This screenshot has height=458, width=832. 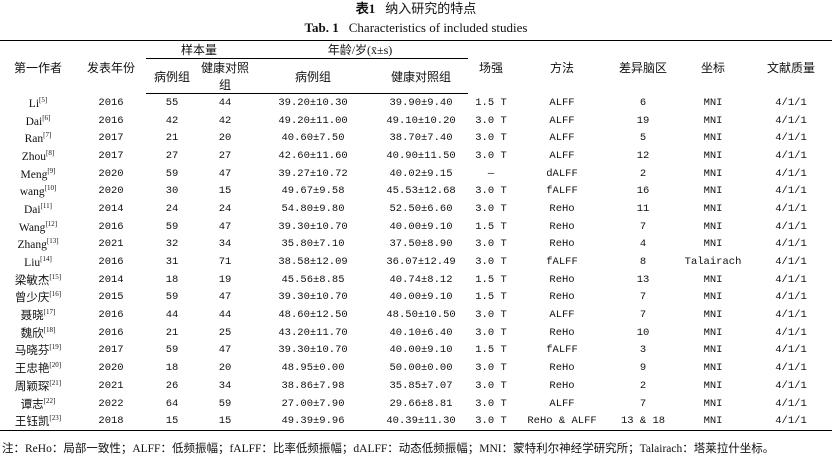 I want to click on table-cell: 40.00±9.10, so click(x=421, y=350).